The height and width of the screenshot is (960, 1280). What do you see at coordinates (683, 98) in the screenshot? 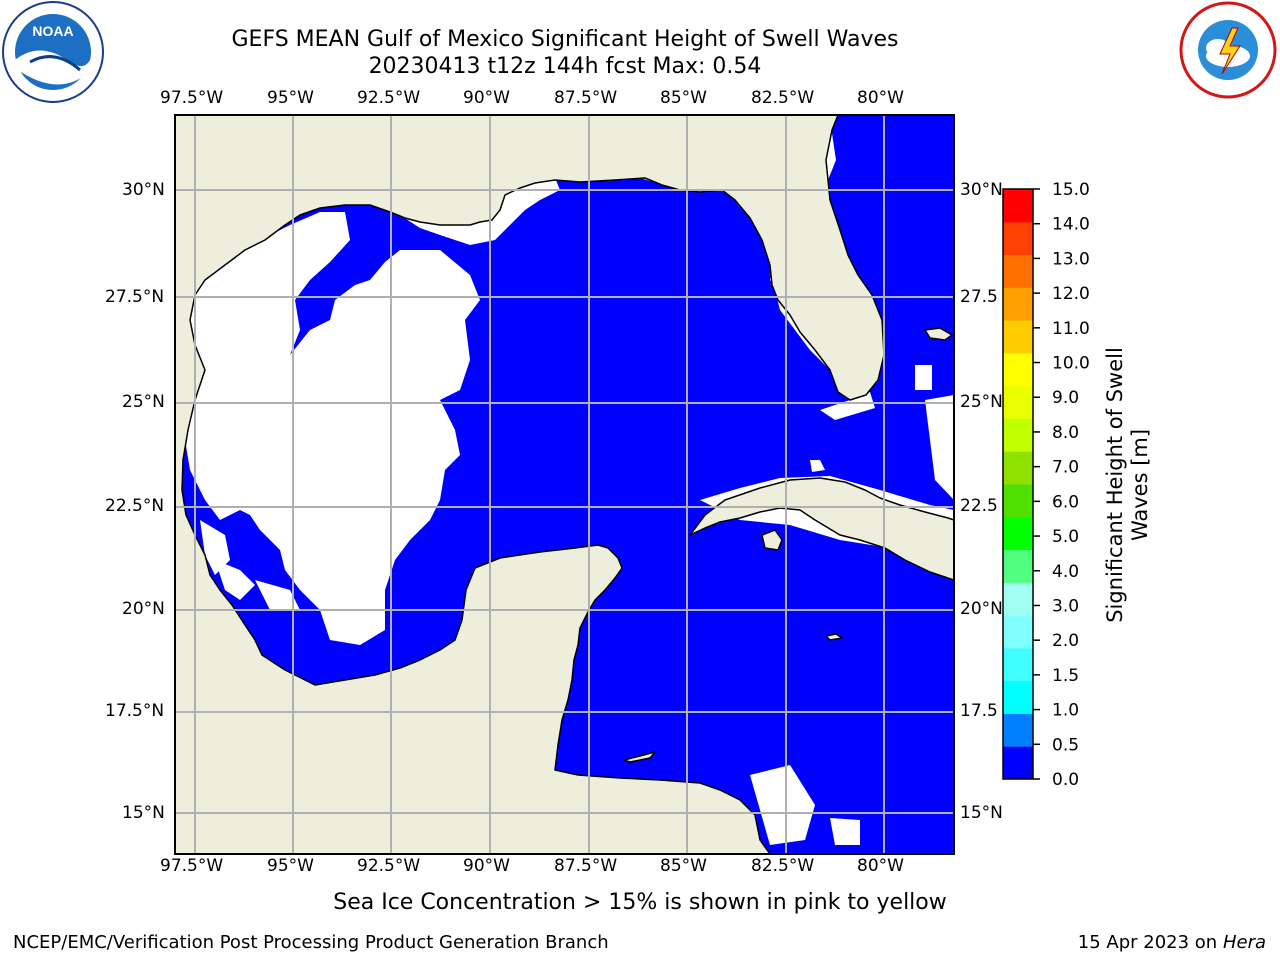
I see `lon-label-top: 85°W` at bounding box center [683, 98].